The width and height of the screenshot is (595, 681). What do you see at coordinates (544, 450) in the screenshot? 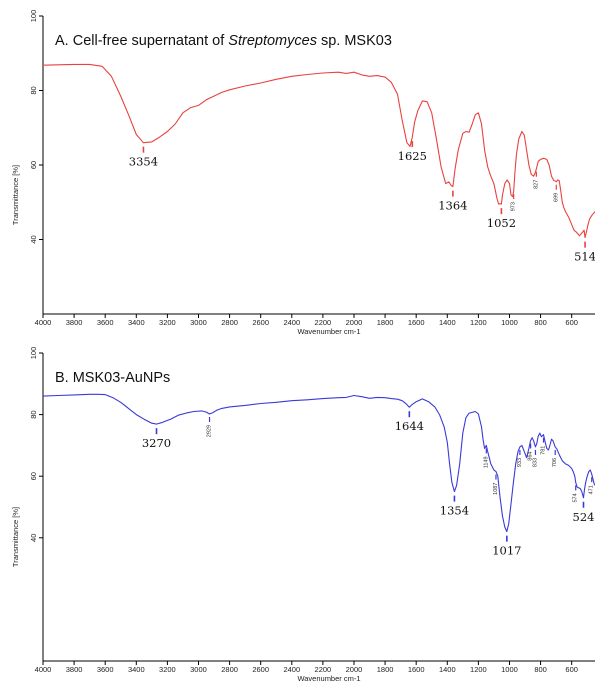
I see `peak-label-small: 781` at bounding box center [544, 450].